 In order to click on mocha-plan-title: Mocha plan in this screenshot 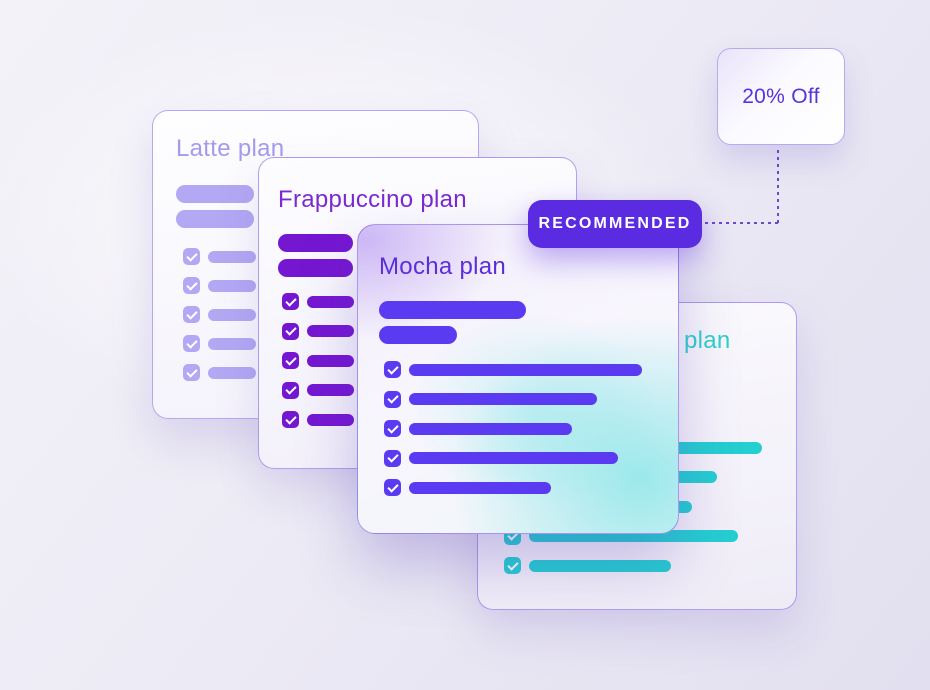, I will do `click(443, 266)`.